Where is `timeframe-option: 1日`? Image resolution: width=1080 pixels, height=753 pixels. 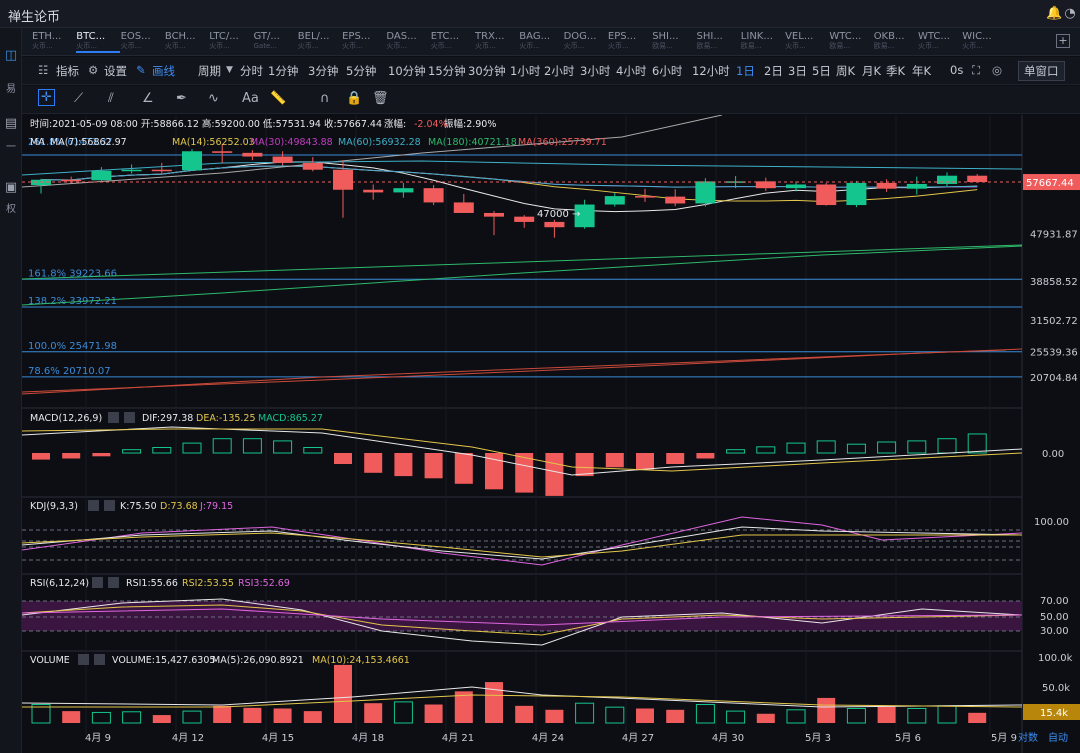 timeframe-option: 1日 is located at coordinates (745, 71).